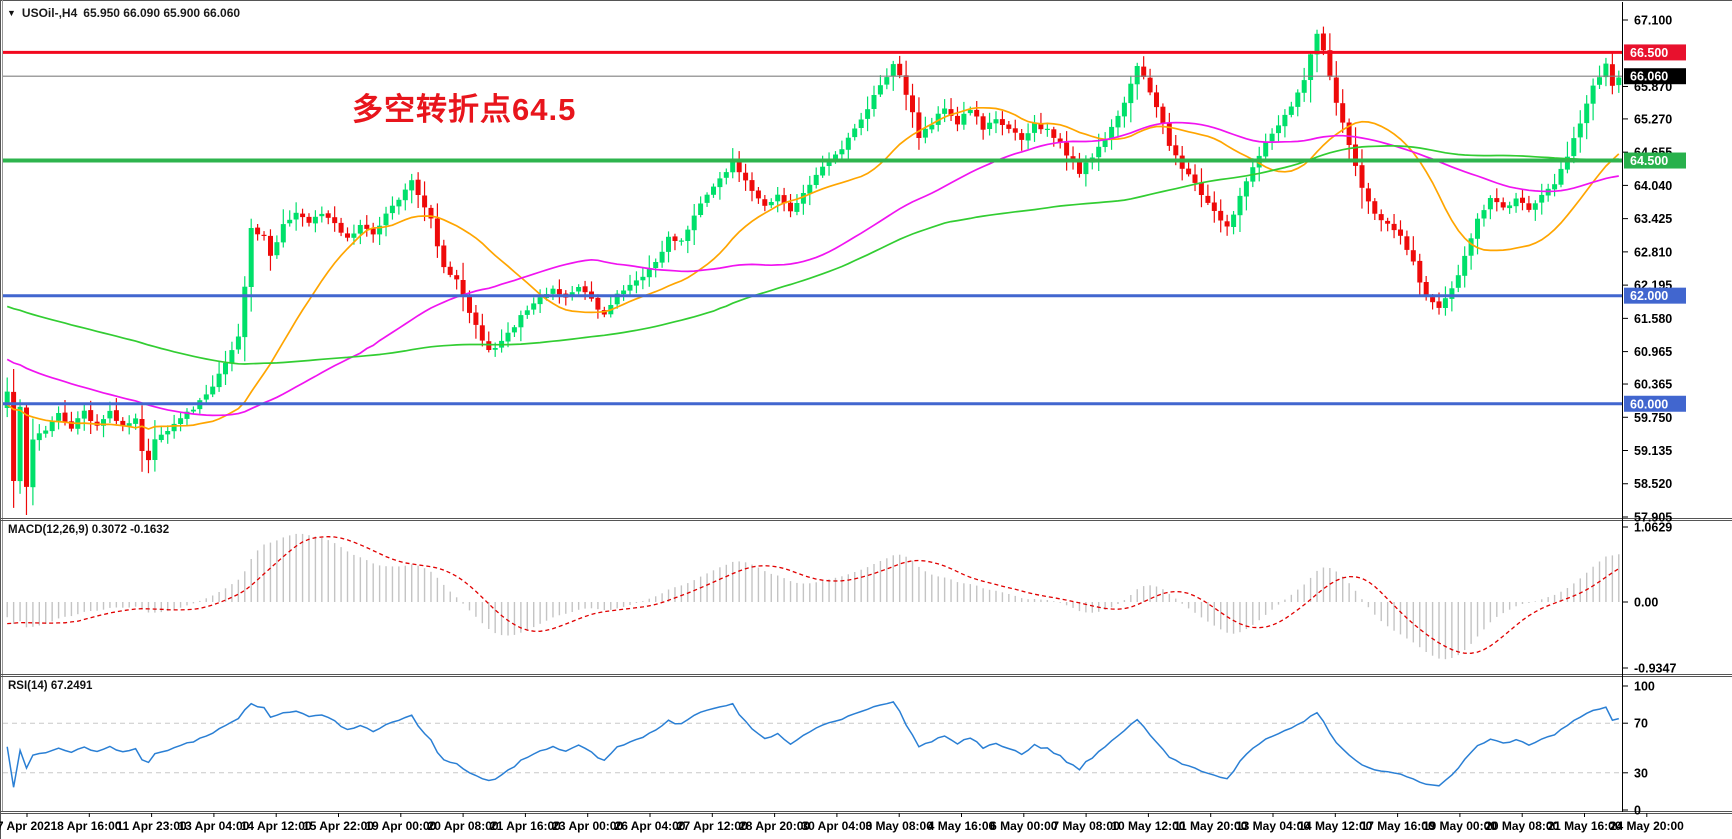 This screenshot has height=839, width=1732. I want to click on price-axis-label: 59.750, so click(1653, 418).